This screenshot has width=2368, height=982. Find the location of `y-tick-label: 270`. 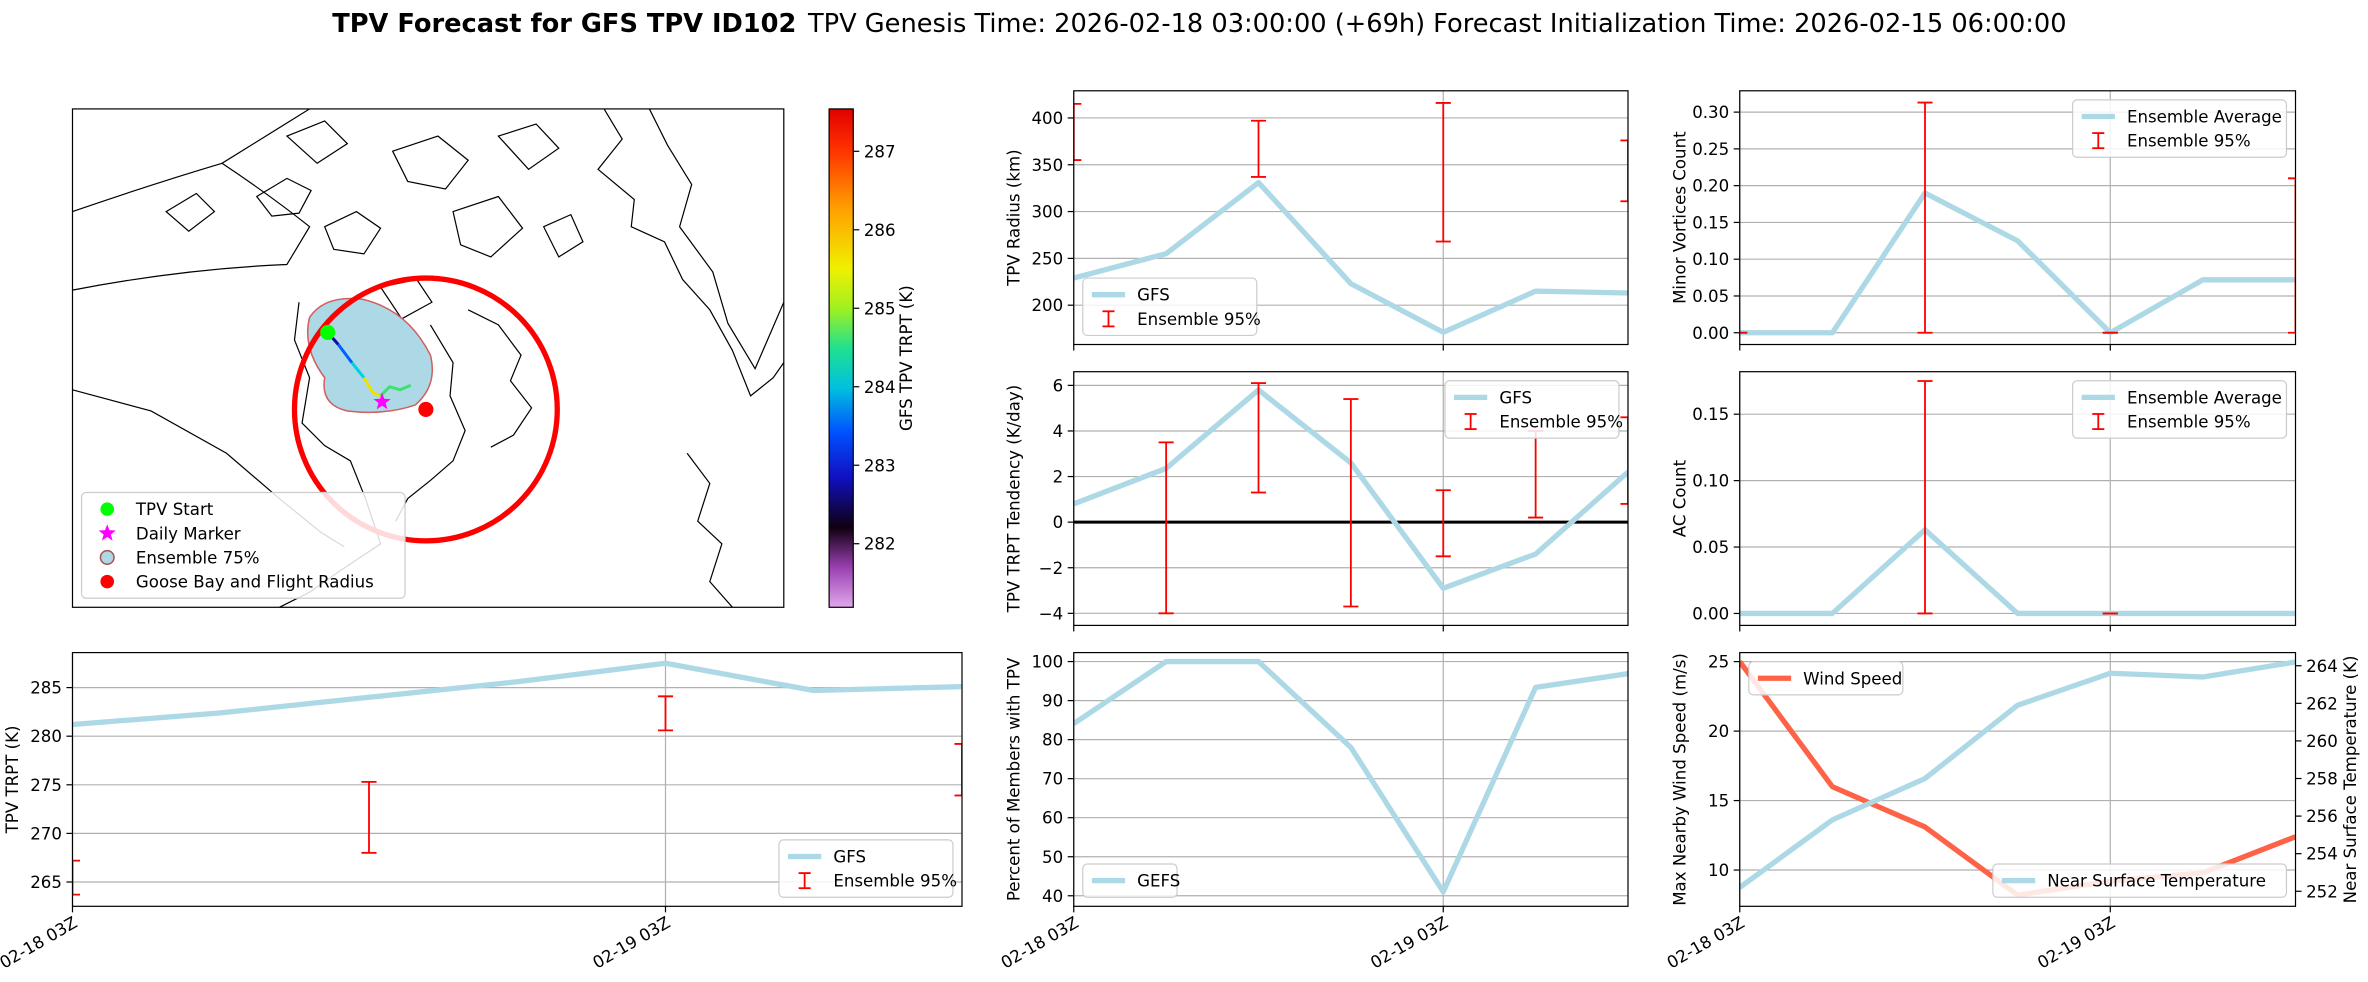

y-tick-label: 270 is located at coordinates (46, 833).